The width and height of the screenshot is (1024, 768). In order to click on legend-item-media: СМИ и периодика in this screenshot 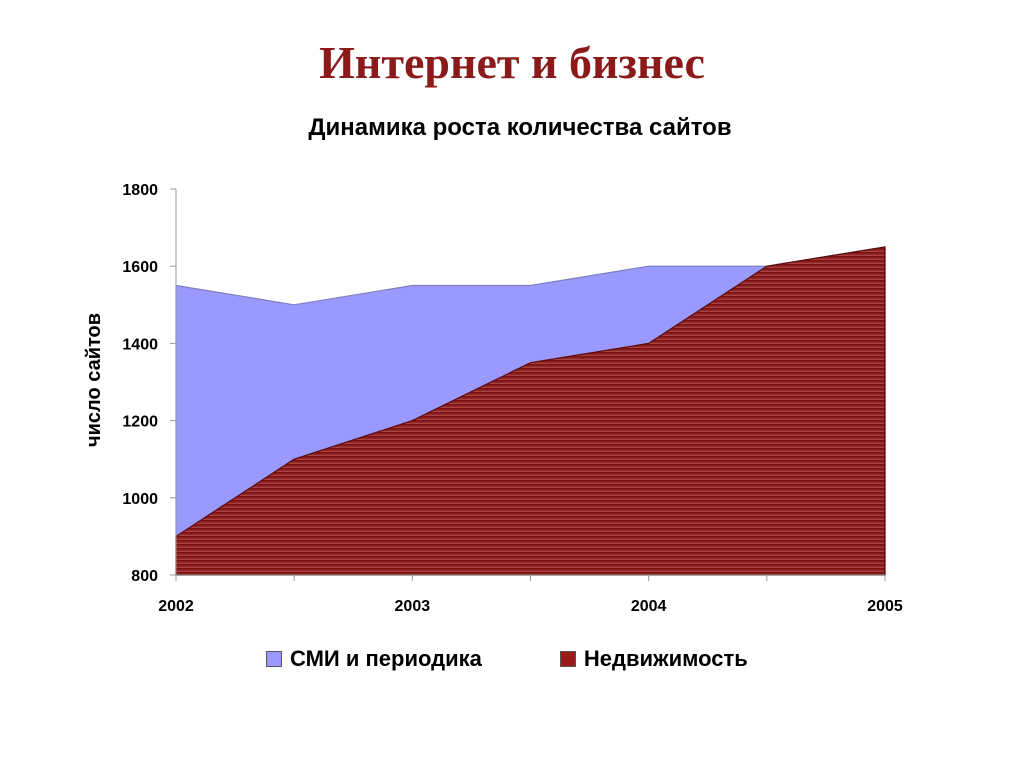, I will do `click(374, 659)`.